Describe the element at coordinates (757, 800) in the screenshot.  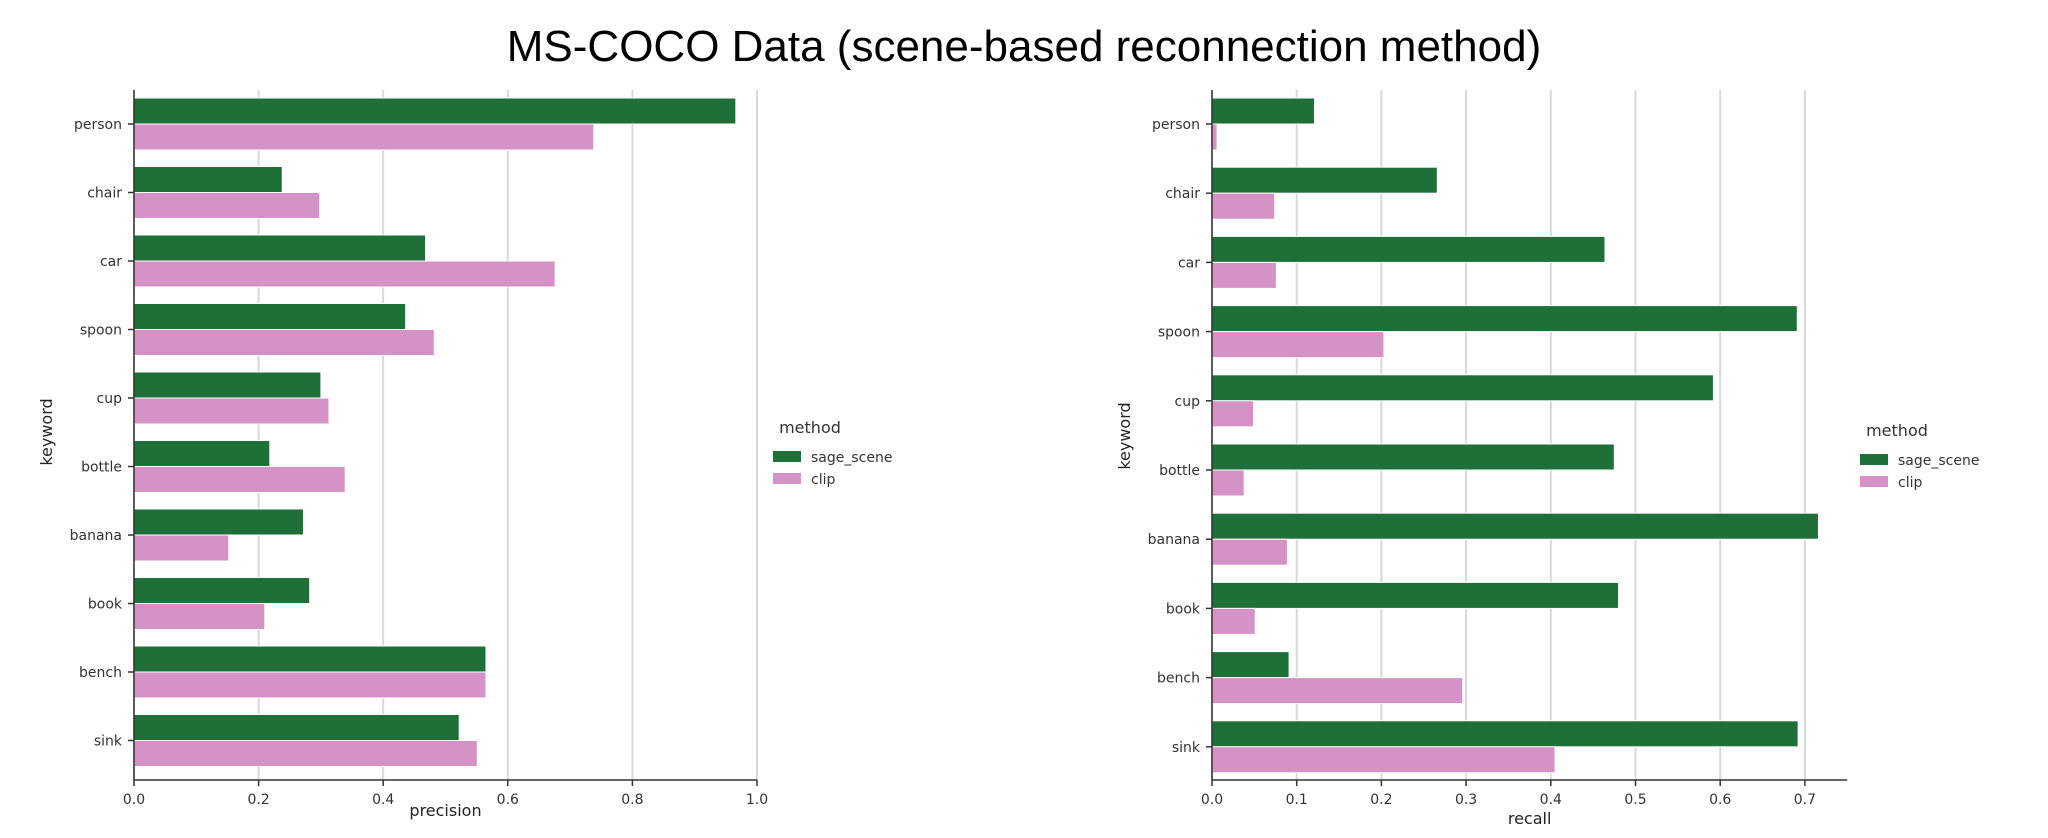
I see `x-tick-label: 1.0` at that location.